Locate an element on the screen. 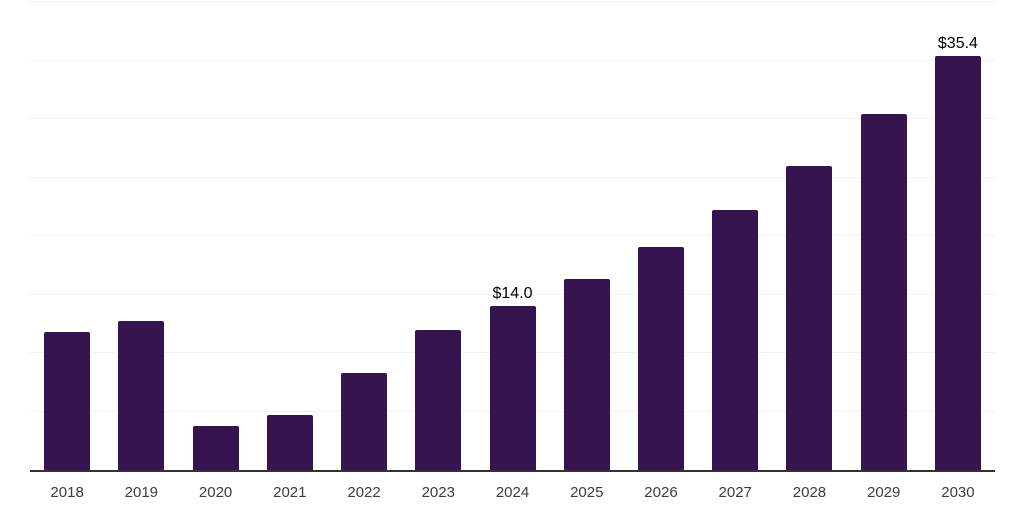  x-tick-2020: 2020 is located at coordinates (215, 492).